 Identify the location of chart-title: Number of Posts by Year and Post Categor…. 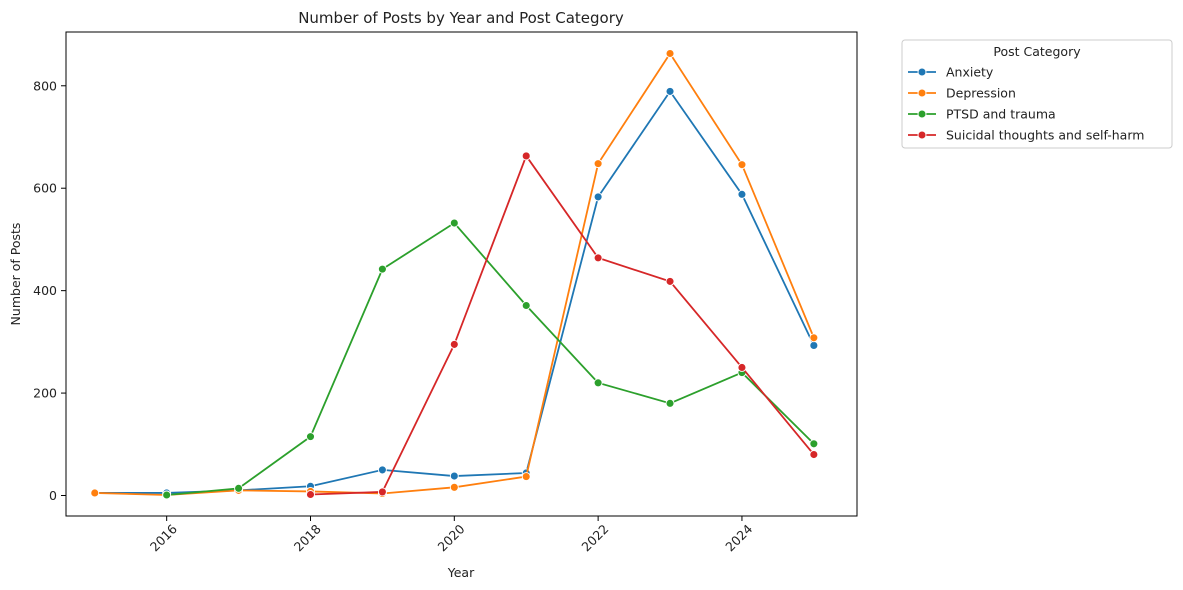
(461, 18).